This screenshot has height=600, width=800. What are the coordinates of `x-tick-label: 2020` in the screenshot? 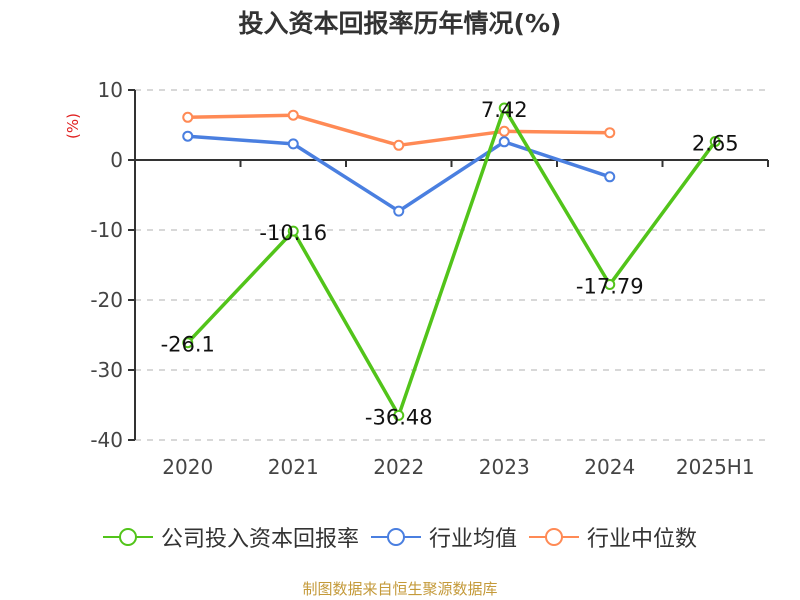 It's located at (187, 467).